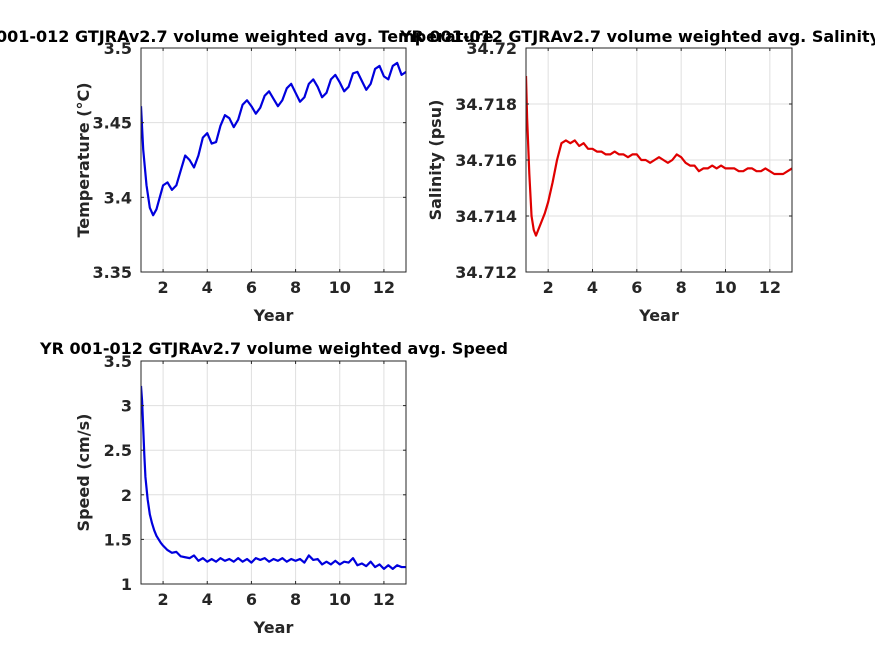 The width and height of the screenshot is (875, 656). What do you see at coordinates (548, 287) in the screenshot?
I see `salinity-x-tick-label: 2` at bounding box center [548, 287].